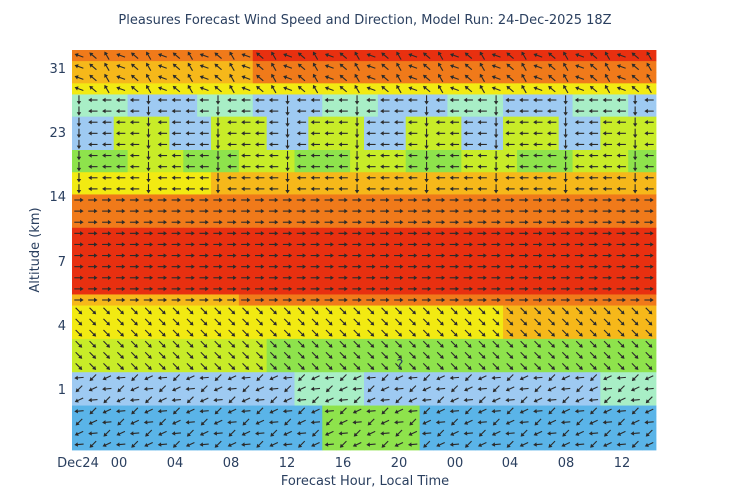  What do you see at coordinates (57, 197) in the screenshot?
I see `y-tick-label: 14` at bounding box center [57, 197].